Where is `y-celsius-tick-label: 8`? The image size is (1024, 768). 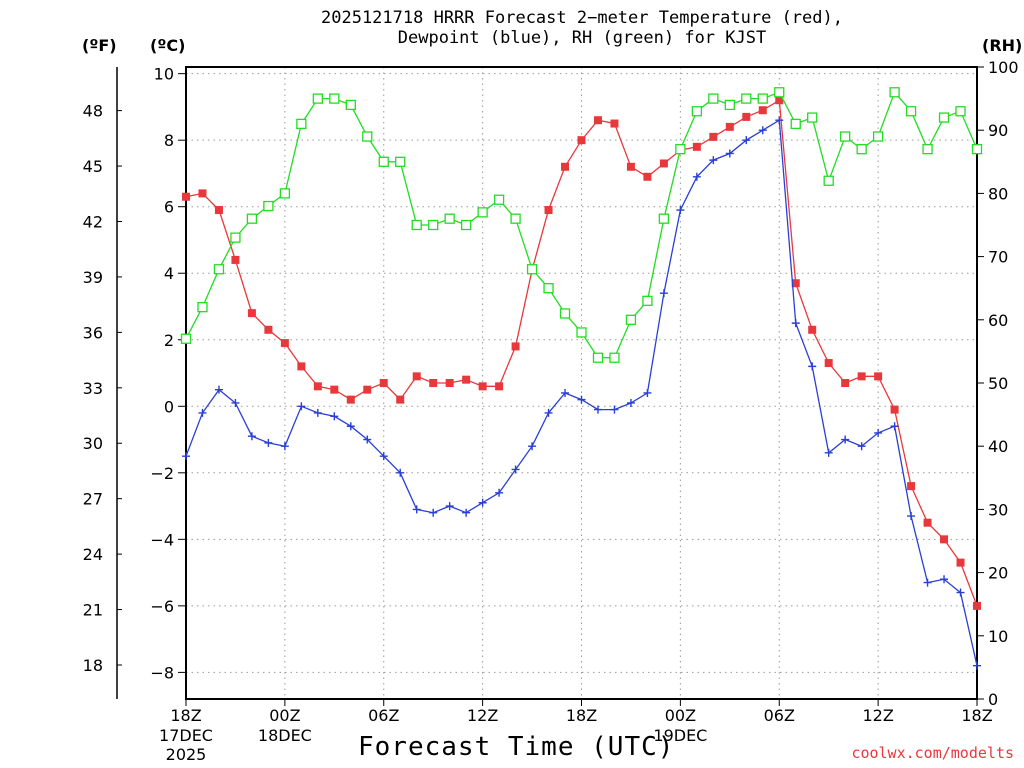
y-celsius-tick-label: 8 is located at coordinates (169, 140).